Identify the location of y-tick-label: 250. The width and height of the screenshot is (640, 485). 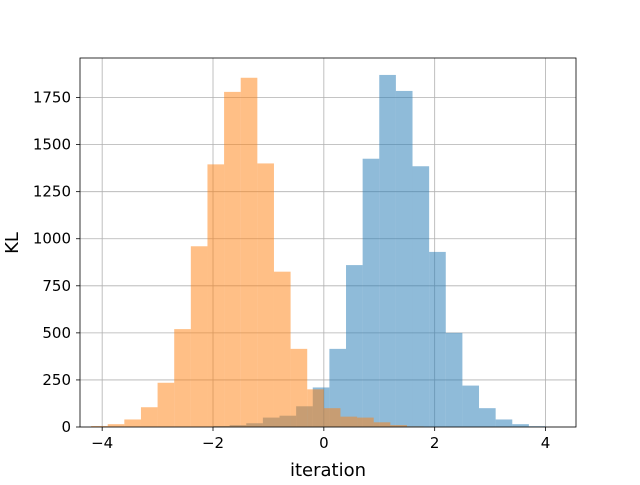
(56, 380).